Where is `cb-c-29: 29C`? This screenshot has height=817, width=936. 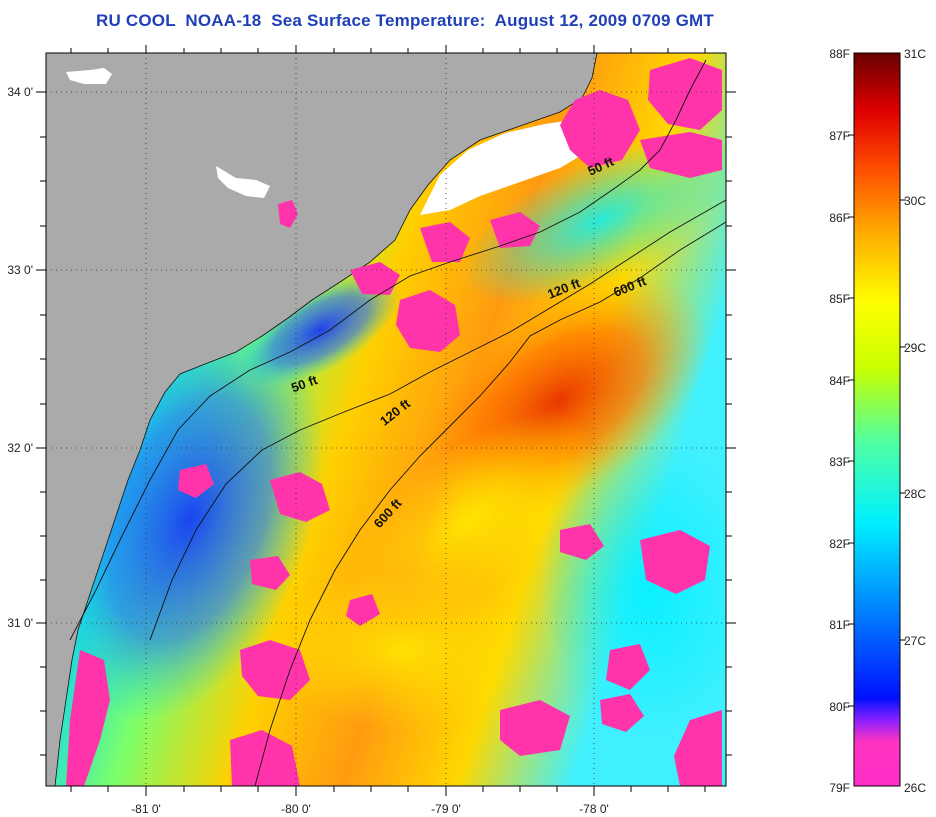 cb-c-29: 29C is located at coordinates (915, 348).